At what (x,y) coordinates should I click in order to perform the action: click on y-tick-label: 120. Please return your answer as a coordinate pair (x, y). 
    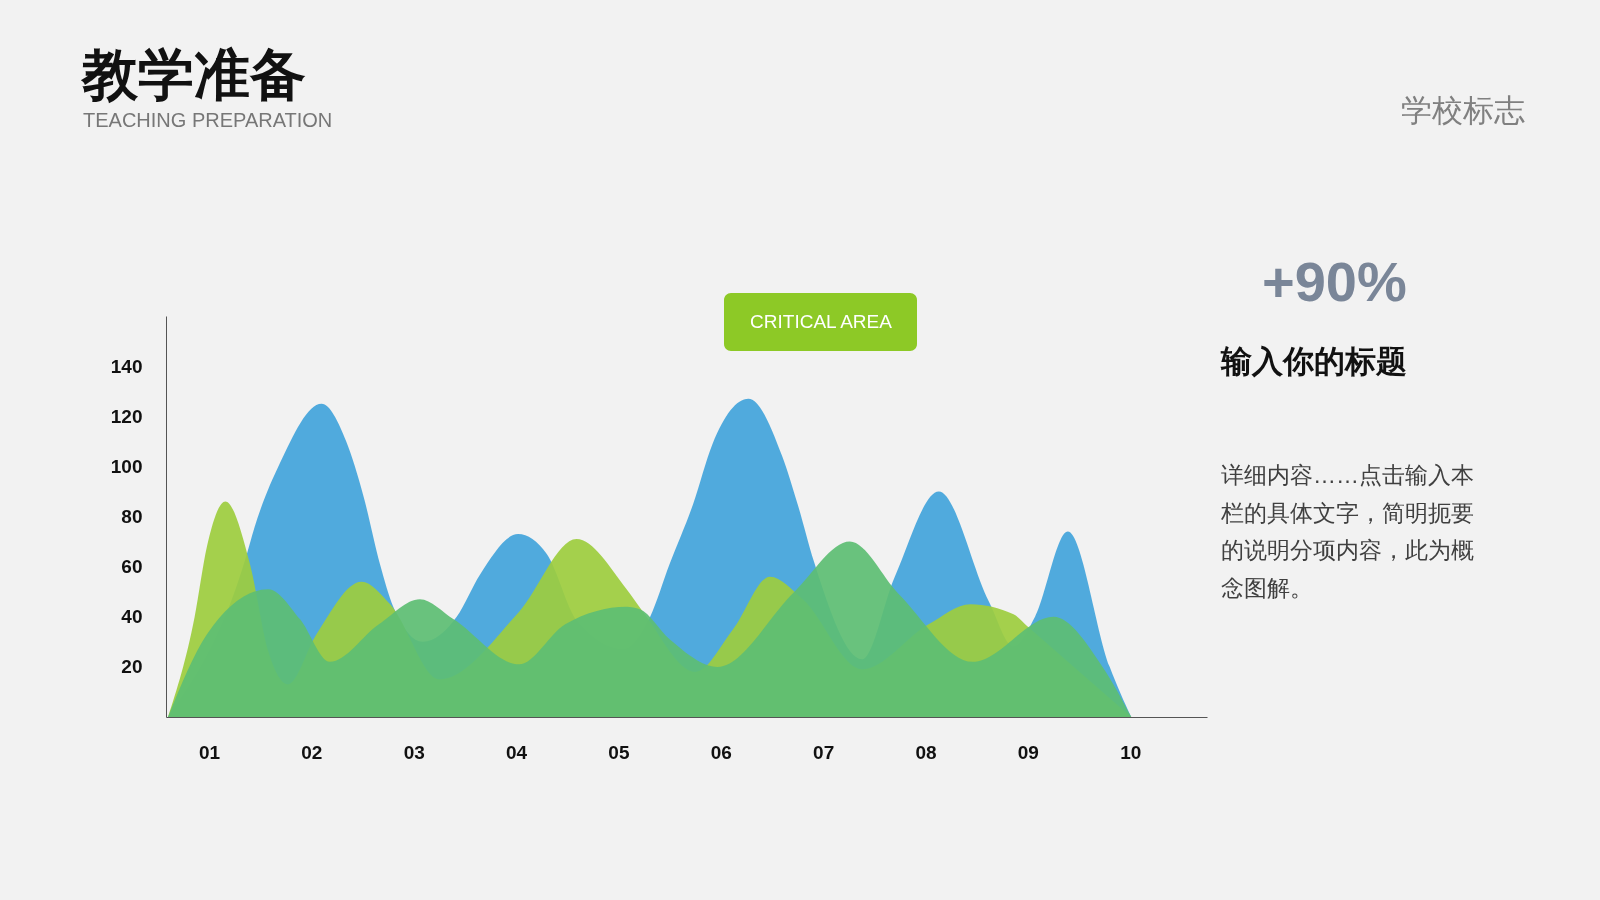
    Looking at the image, I should click on (126, 416).